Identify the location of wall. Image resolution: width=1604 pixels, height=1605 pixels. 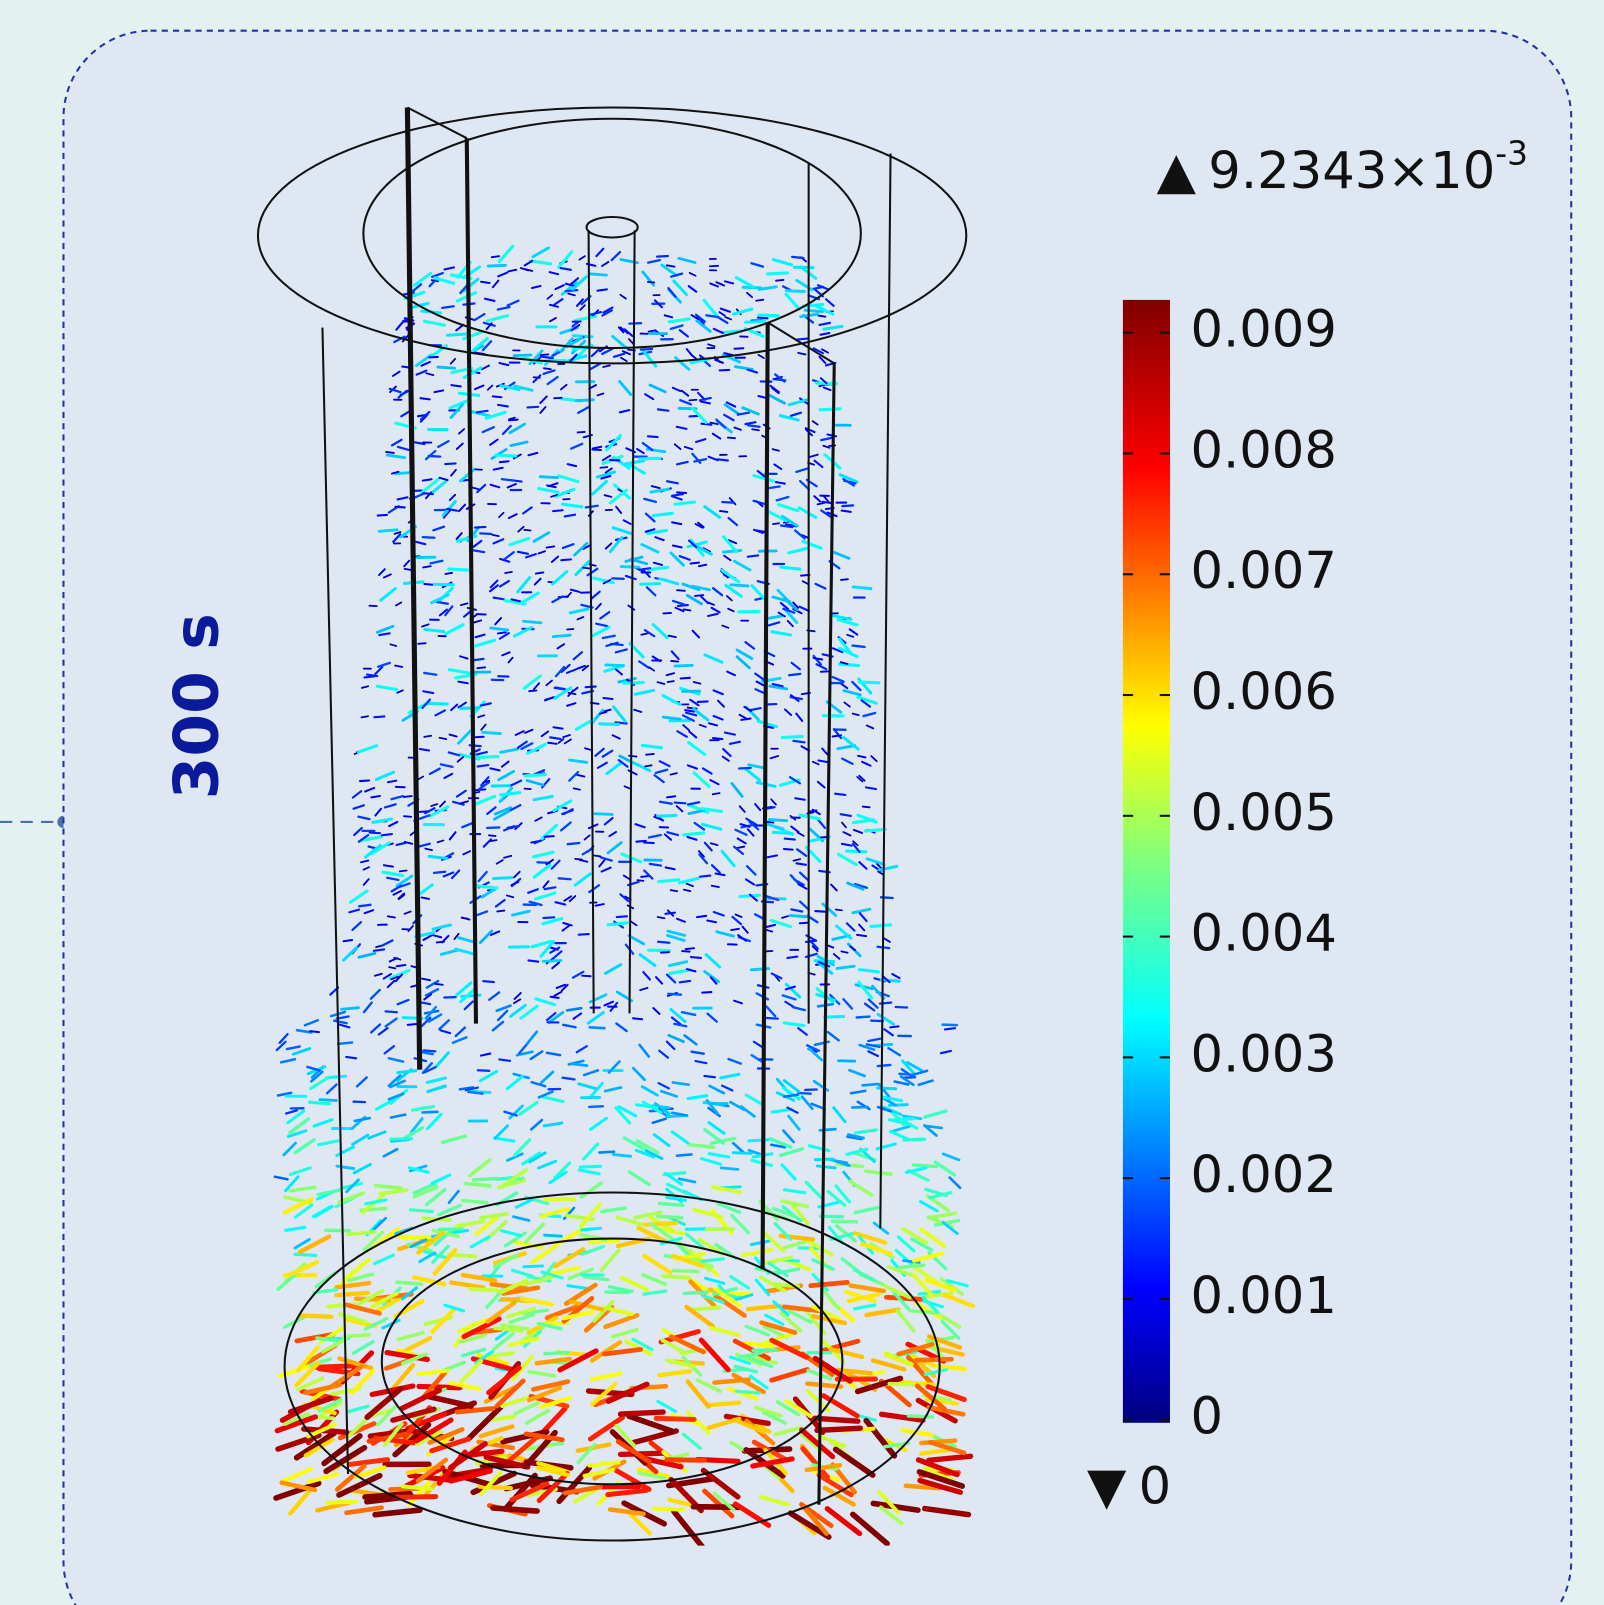
(335, 901).